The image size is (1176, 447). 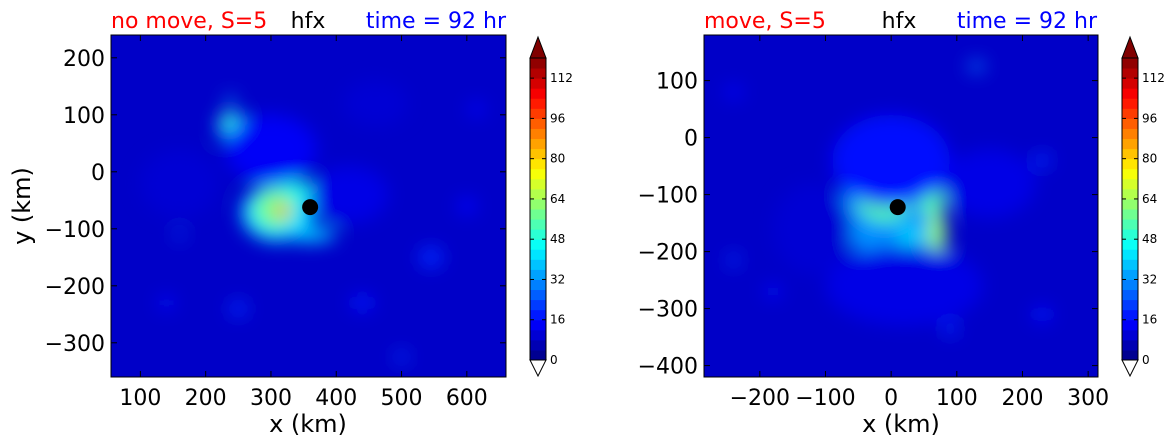 What do you see at coordinates (668, 310) in the screenshot?
I see `y-tick-label-move: −300` at bounding box center [668, 310].